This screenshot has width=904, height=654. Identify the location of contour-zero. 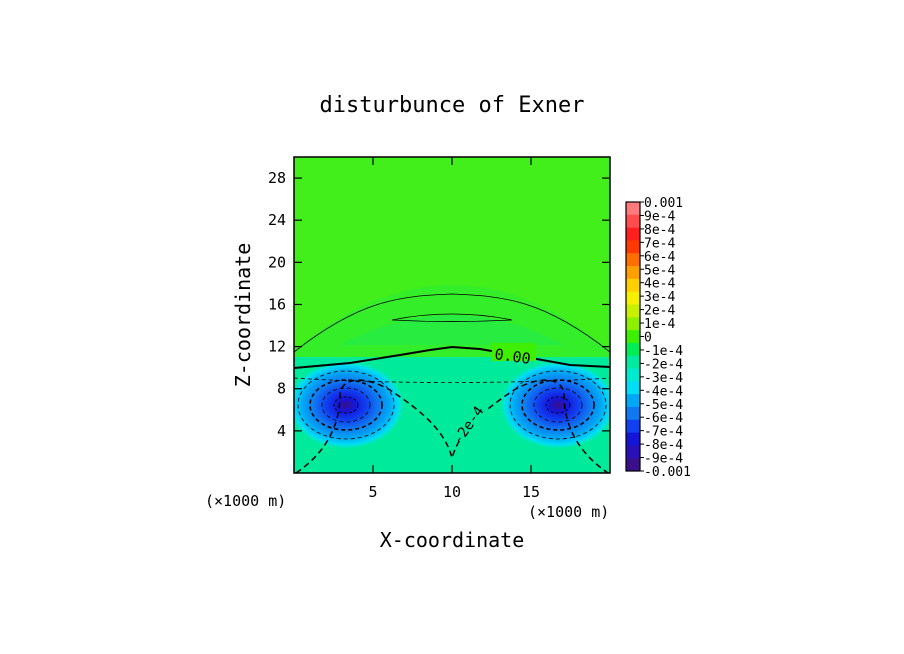
(452, 357).